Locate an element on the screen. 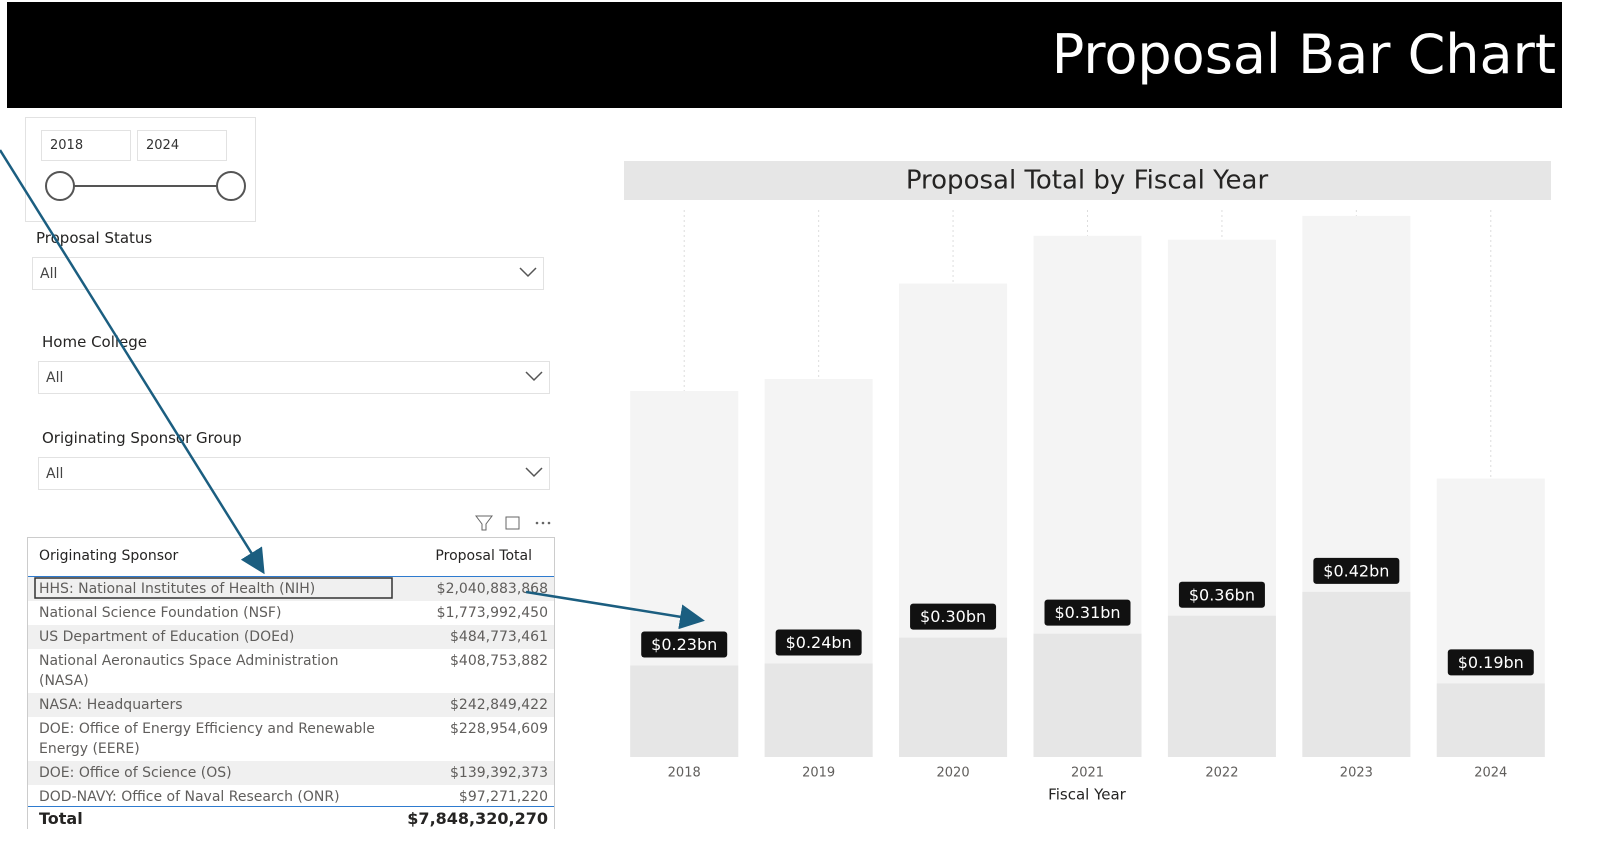  sponsor-name: NASA: Headquarters is located at coordinates (111, 705).